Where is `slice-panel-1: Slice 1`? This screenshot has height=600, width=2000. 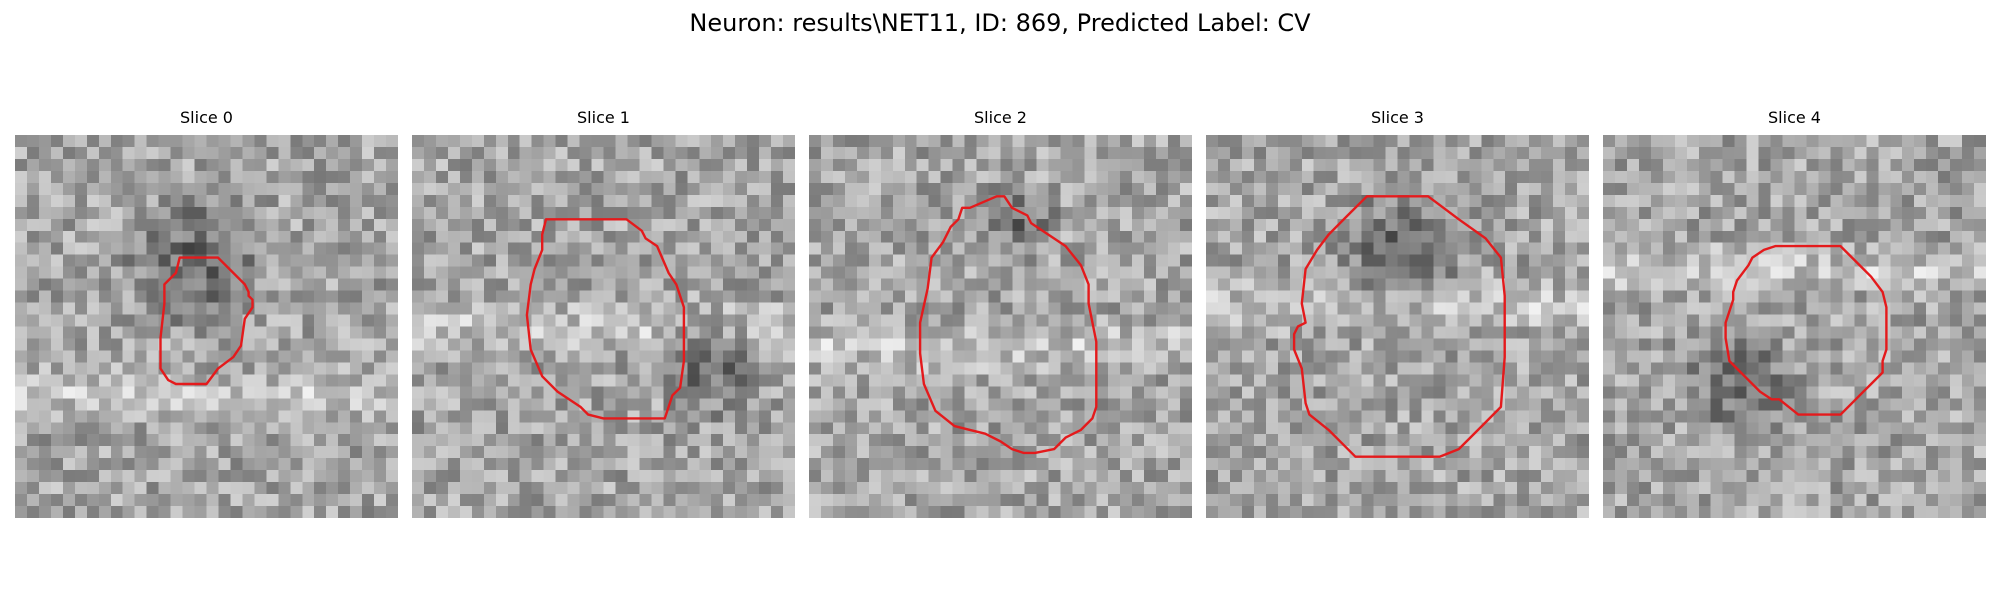 slice-panel-1: Slice 1 is located at coordinates (603, 313).